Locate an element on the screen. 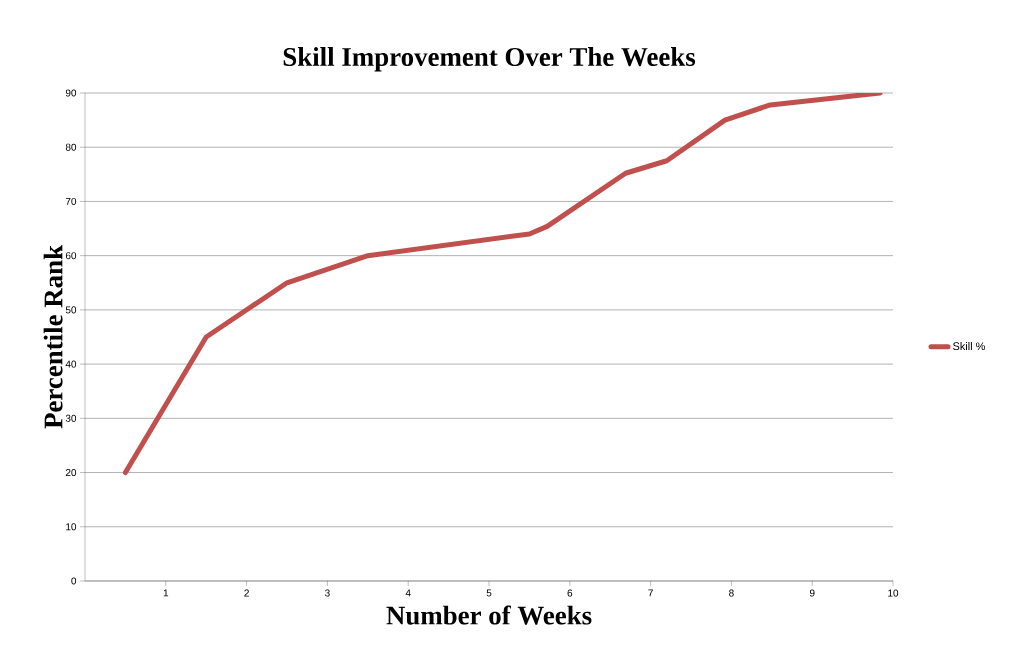 The image size is (1024, 669). x-axis-title: Number of Weeks is located at coordinates (489, 615).